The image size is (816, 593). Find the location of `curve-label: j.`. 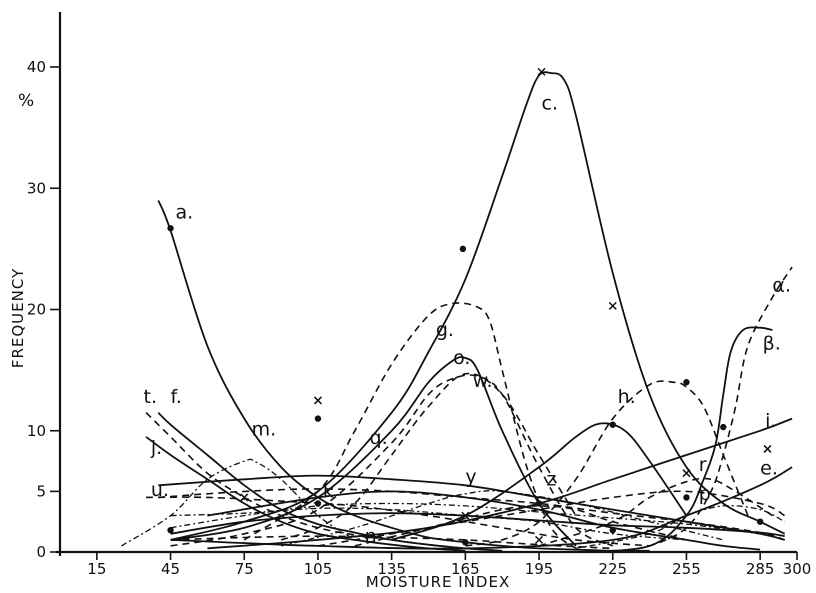

curve-label: j. is located at coordinates (156, 448).